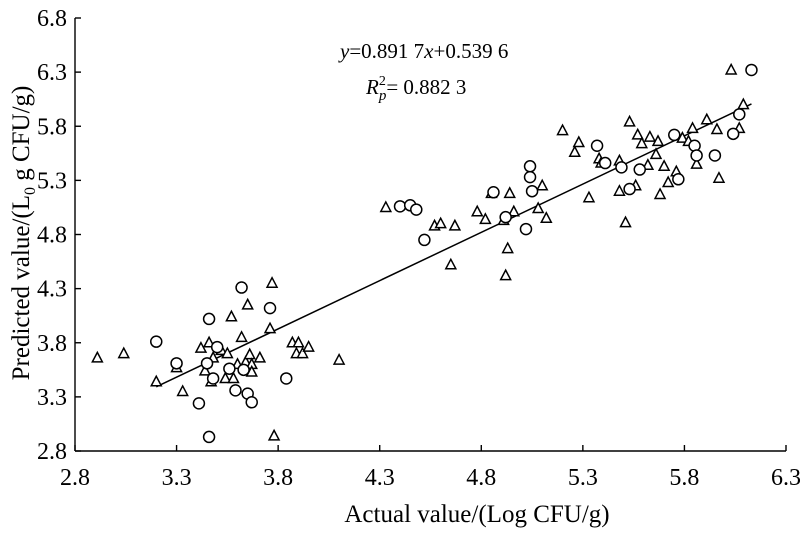 The width and height of the screenshot is (800, 533). Describe the element at coordinates (52, 181) in the screenshot. I see `y-tick-label-5: 5.3` at that location.